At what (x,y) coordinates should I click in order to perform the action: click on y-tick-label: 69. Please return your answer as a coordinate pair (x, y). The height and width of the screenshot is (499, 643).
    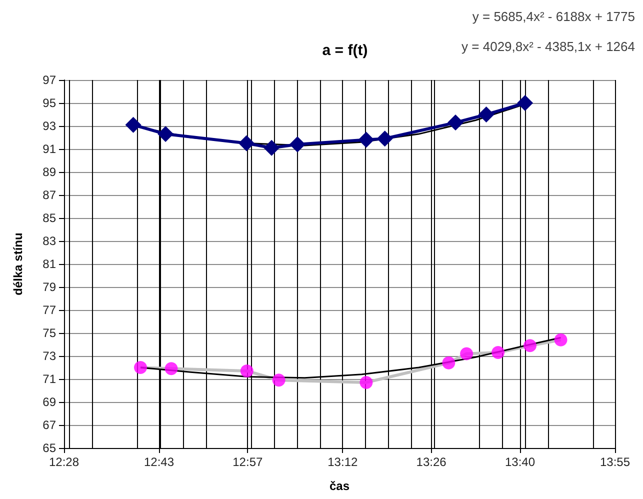
    Looking at the image, I should click on (49, 402).